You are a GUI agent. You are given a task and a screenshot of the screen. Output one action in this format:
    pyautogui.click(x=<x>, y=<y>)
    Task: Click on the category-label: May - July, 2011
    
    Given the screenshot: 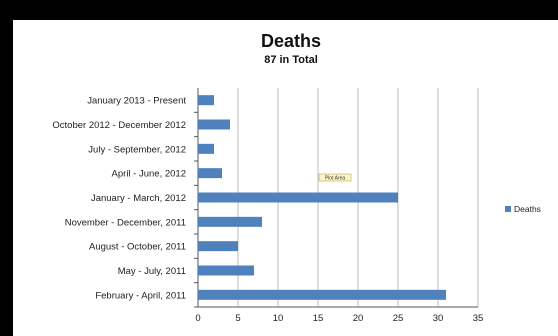 What is the action you would take?
    pyautogui.click(x=152, y=271)
    